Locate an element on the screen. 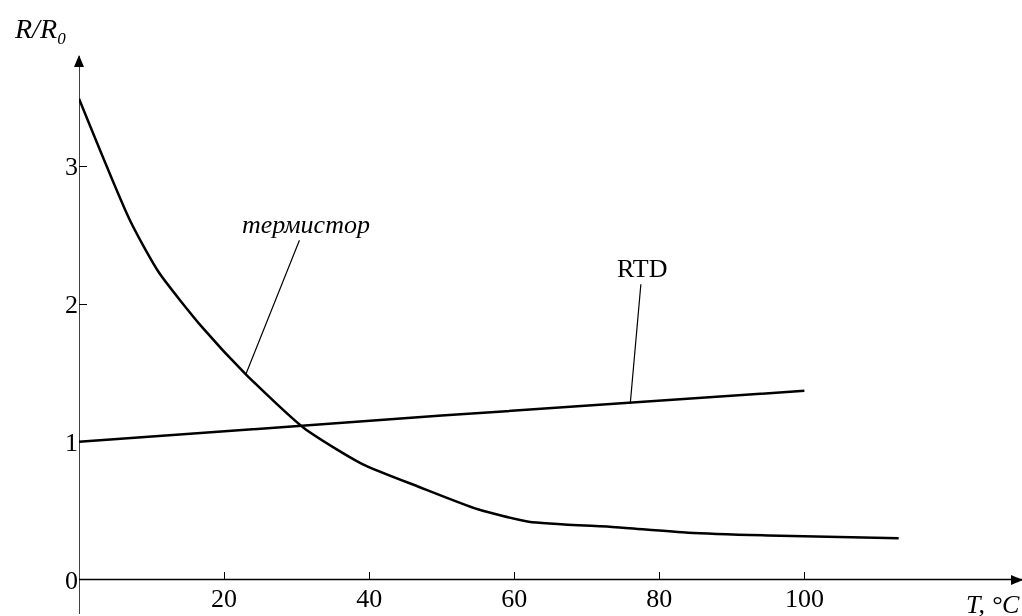  x-tick-label: 60 is located at coordinates (514, 598).